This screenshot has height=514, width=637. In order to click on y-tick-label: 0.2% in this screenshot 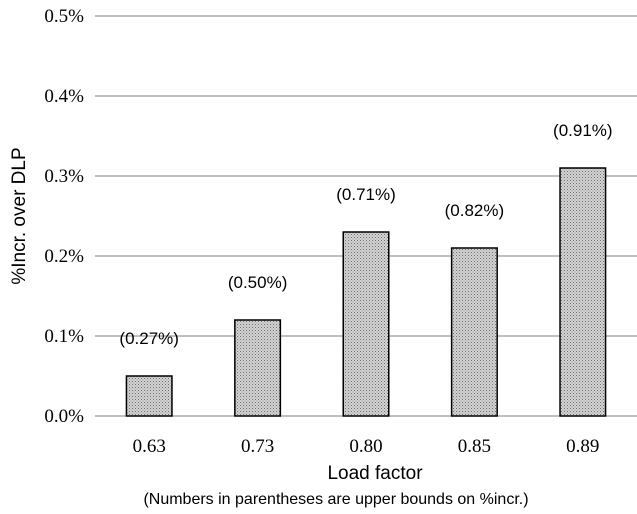, I will do `click(64, 256)`.